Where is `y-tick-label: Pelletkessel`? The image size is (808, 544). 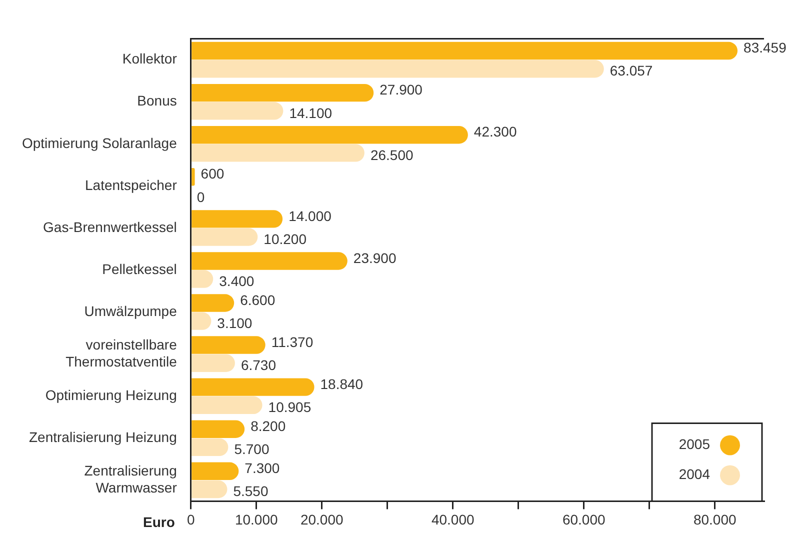 y-tick-label: Pelletkessel is located at coordinates (139, 268).